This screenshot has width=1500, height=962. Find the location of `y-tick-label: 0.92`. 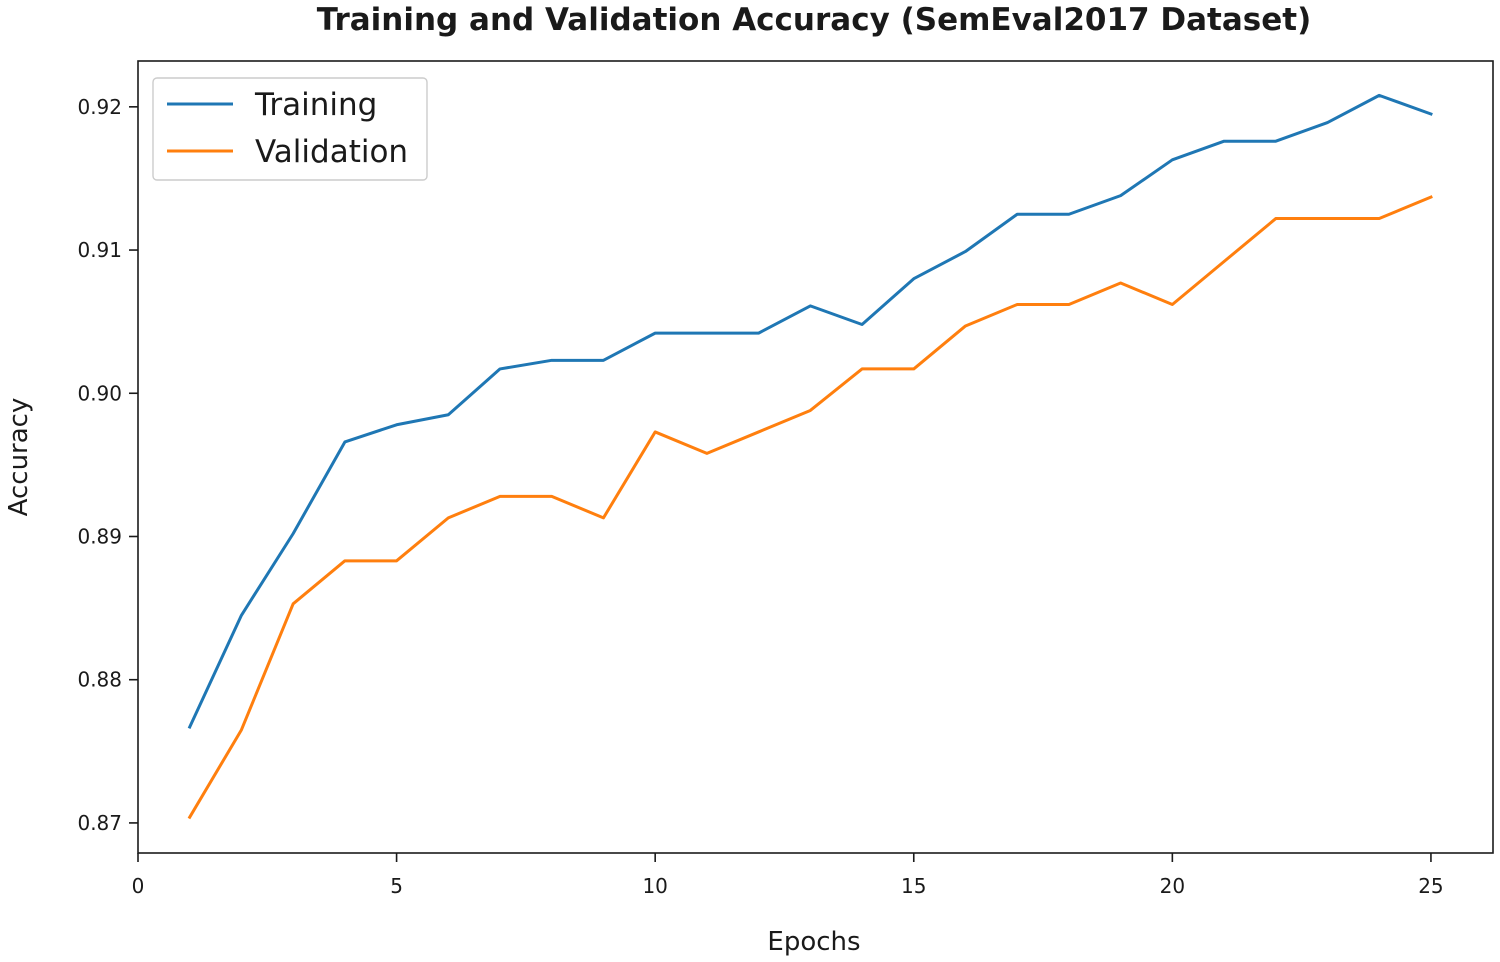

y-tick-label: 0.92 is located at coordinates (99, 107).